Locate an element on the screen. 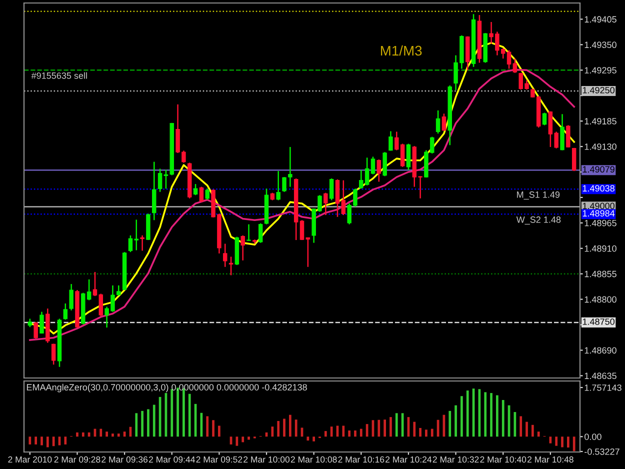  annotation: M_S1 1.49 is located at coordinates (538, 195).